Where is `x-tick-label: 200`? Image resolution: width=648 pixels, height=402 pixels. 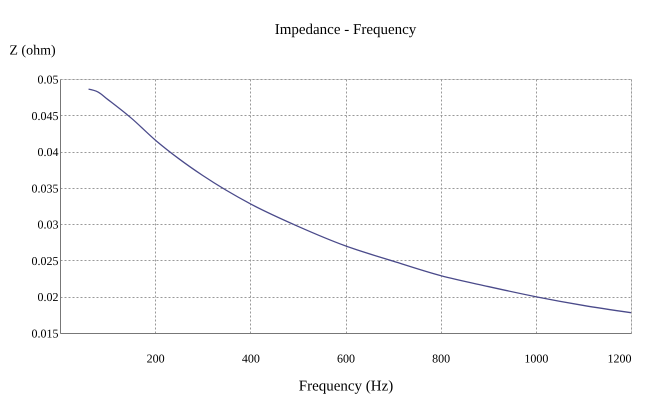
x-tick-label: 200 is located at coordinates (155, 359).